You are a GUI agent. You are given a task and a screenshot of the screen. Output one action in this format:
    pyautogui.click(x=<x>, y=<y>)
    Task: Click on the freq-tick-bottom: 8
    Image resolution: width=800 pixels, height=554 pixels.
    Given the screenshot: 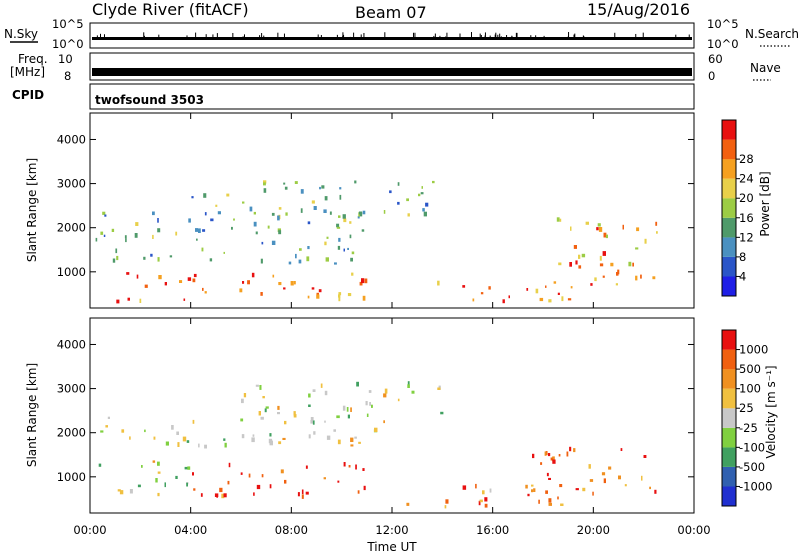 What is the action you would take?
    pyautogui.click(x=67, y=76)
    